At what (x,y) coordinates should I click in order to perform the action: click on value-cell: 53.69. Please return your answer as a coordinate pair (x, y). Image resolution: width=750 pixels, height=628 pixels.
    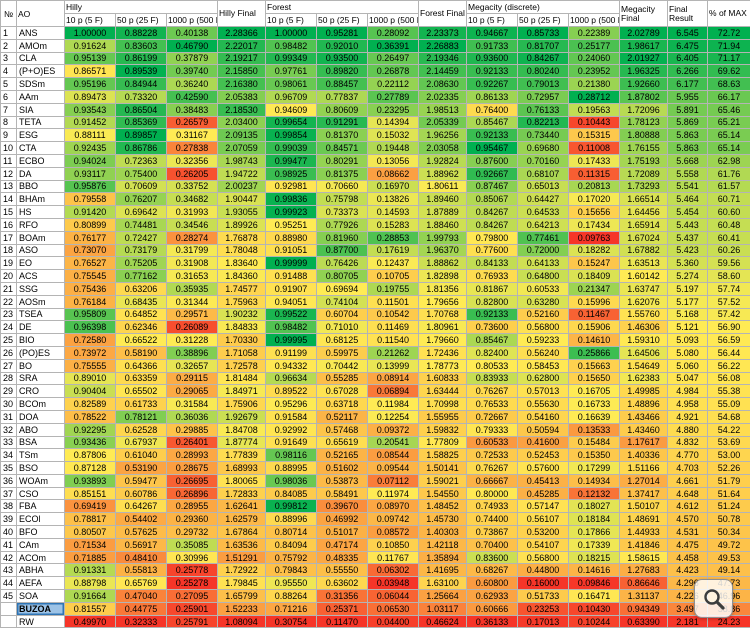
    Looking at the image, I should click on (728, 442).